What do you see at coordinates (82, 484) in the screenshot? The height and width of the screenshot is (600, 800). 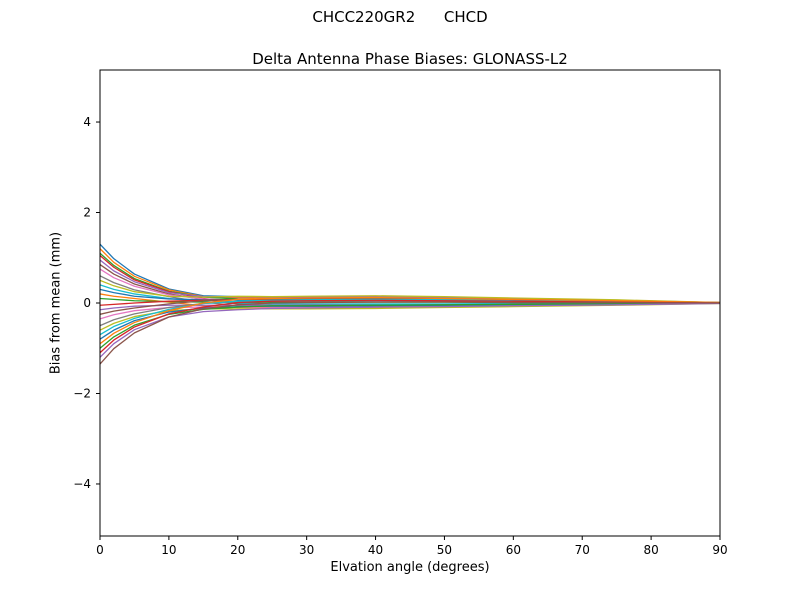 I see `y-tick-label: −4` at bounding box center [82, 484].